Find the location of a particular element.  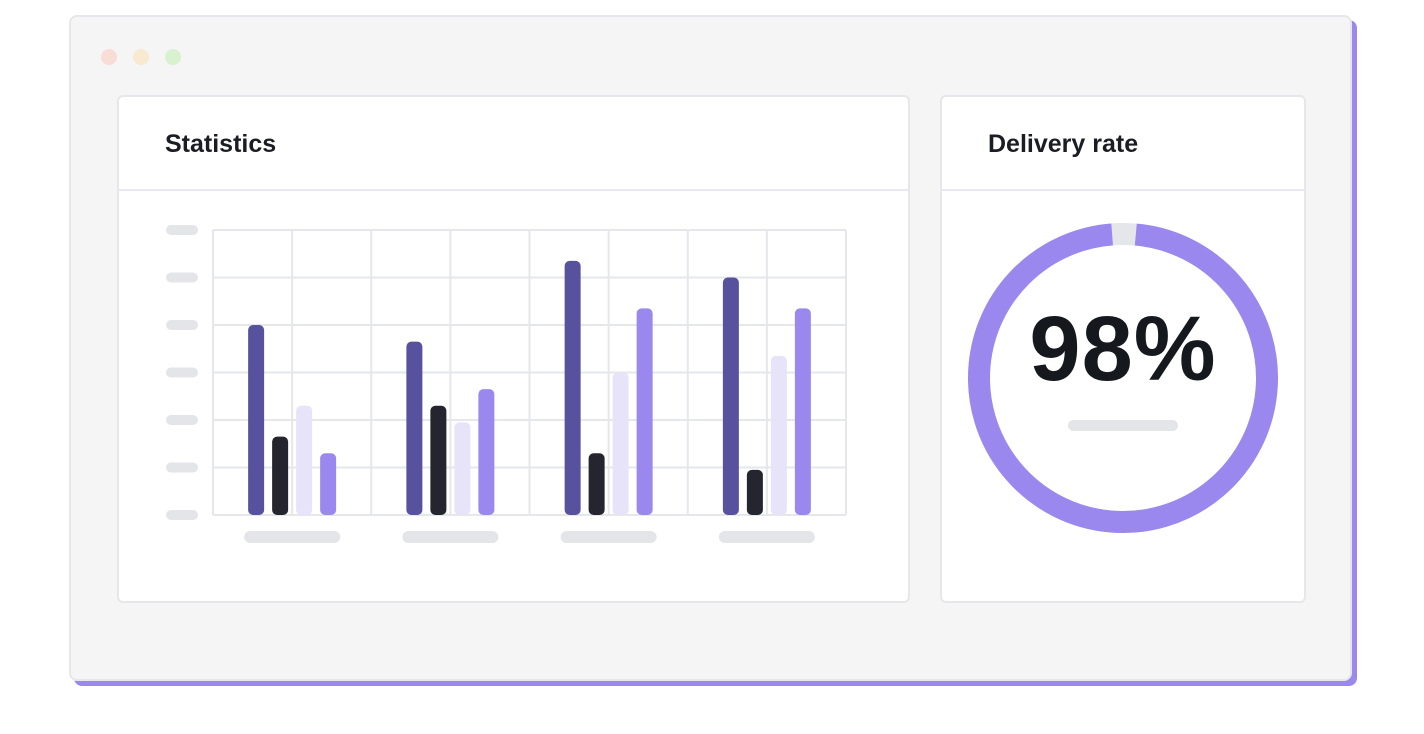

delivery-rate-value: 98% is located at coordinates (1123, 349).